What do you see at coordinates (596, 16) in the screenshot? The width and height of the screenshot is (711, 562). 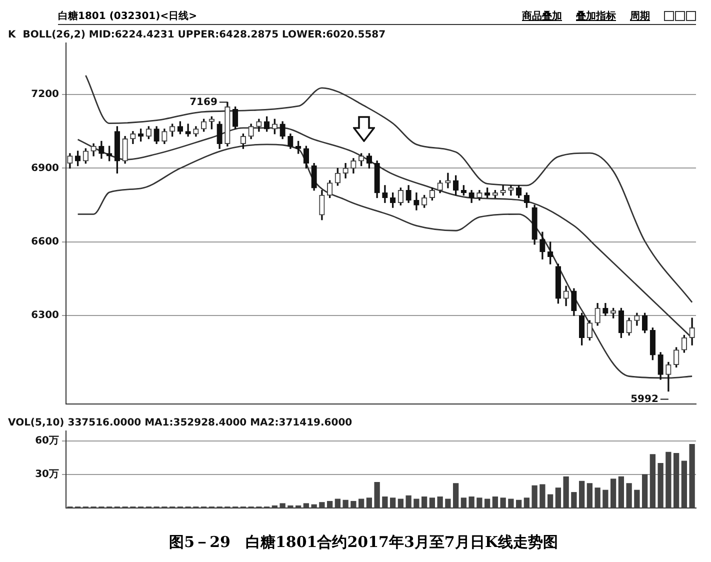 I see `text: 叠加指标` at bounding box center [596, 16].